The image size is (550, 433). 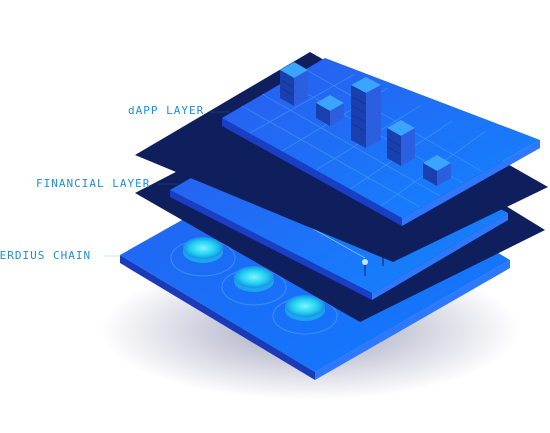 What do you see at coordinates (166, 110) in the screenshot?
I see `dapp-layer-label: dAPP LAYER` at bounding box center [166, 110].